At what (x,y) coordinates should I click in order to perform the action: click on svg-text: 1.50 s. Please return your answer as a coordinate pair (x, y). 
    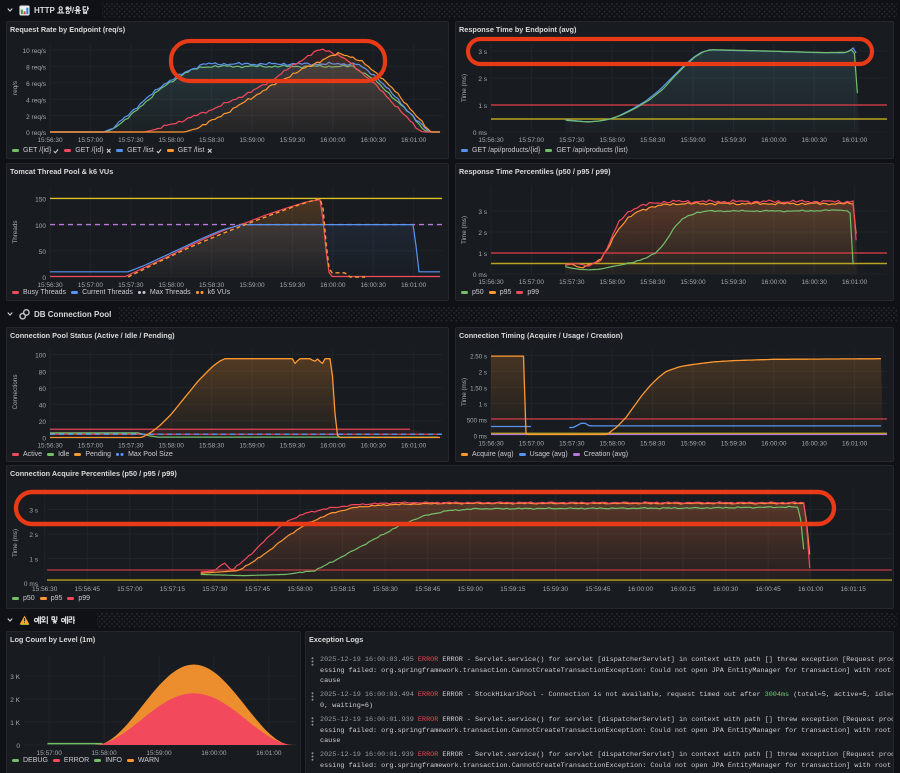
    Looking at the image, I should click on (478, 389).